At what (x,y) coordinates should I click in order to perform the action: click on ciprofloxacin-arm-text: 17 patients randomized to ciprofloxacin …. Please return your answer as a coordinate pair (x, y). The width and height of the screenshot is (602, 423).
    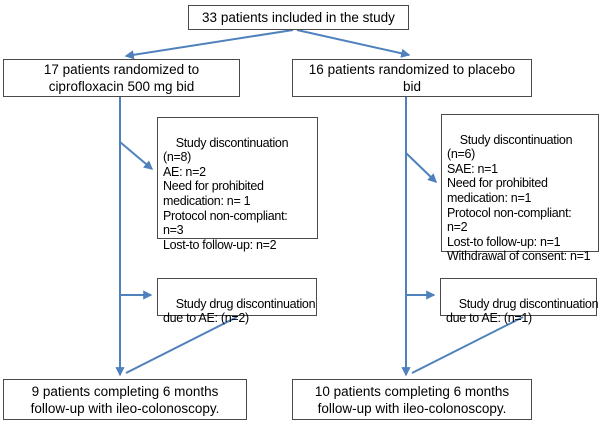
    Looking at the image, I should click on (121, 78).